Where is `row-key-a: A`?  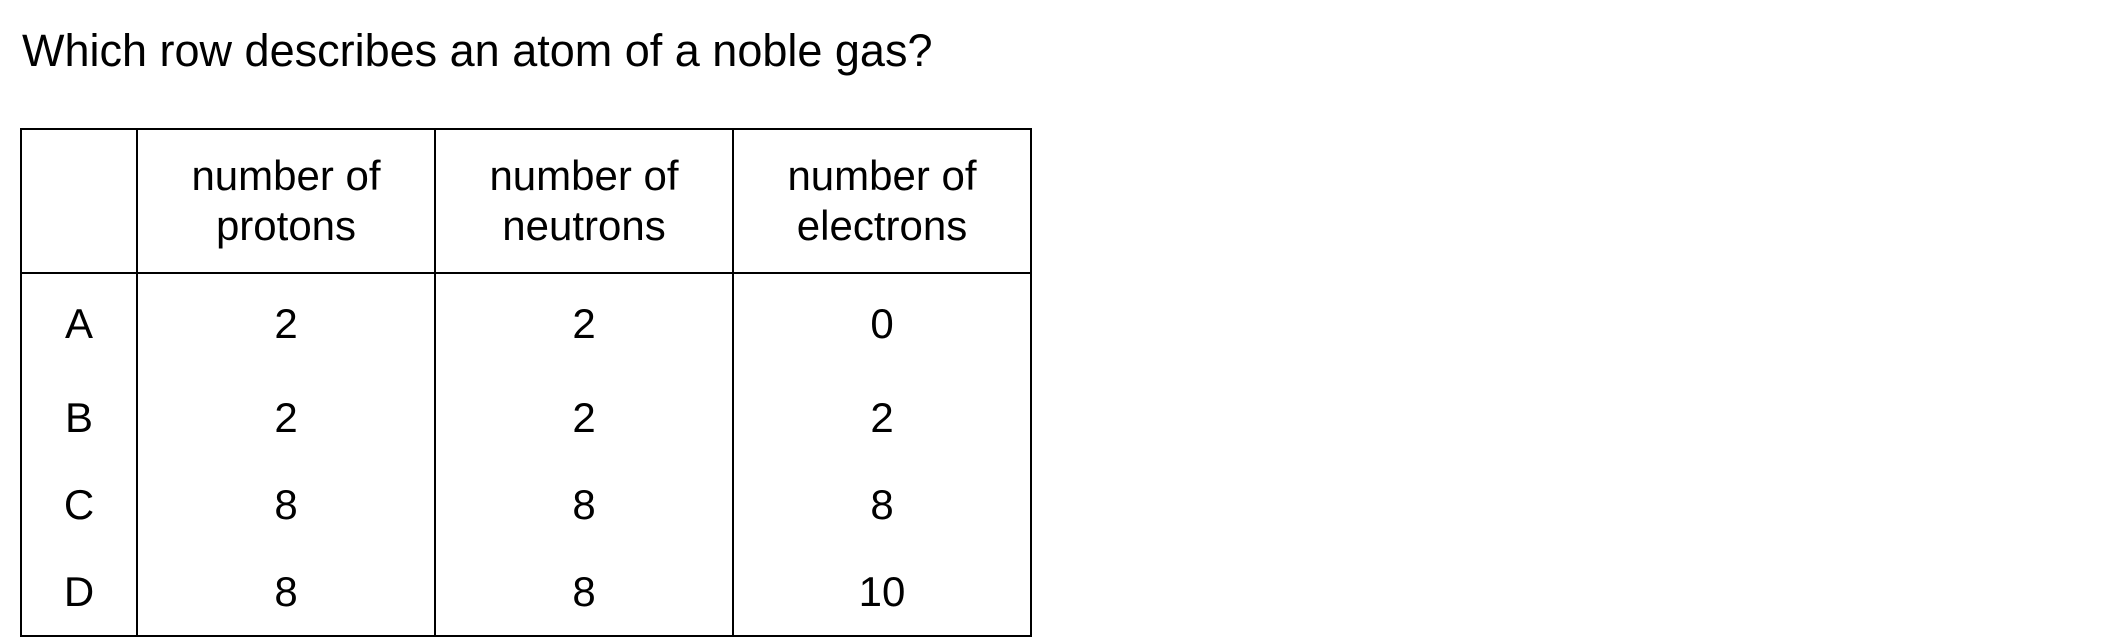 row-key-a: A is located at coordinates (79, 323).